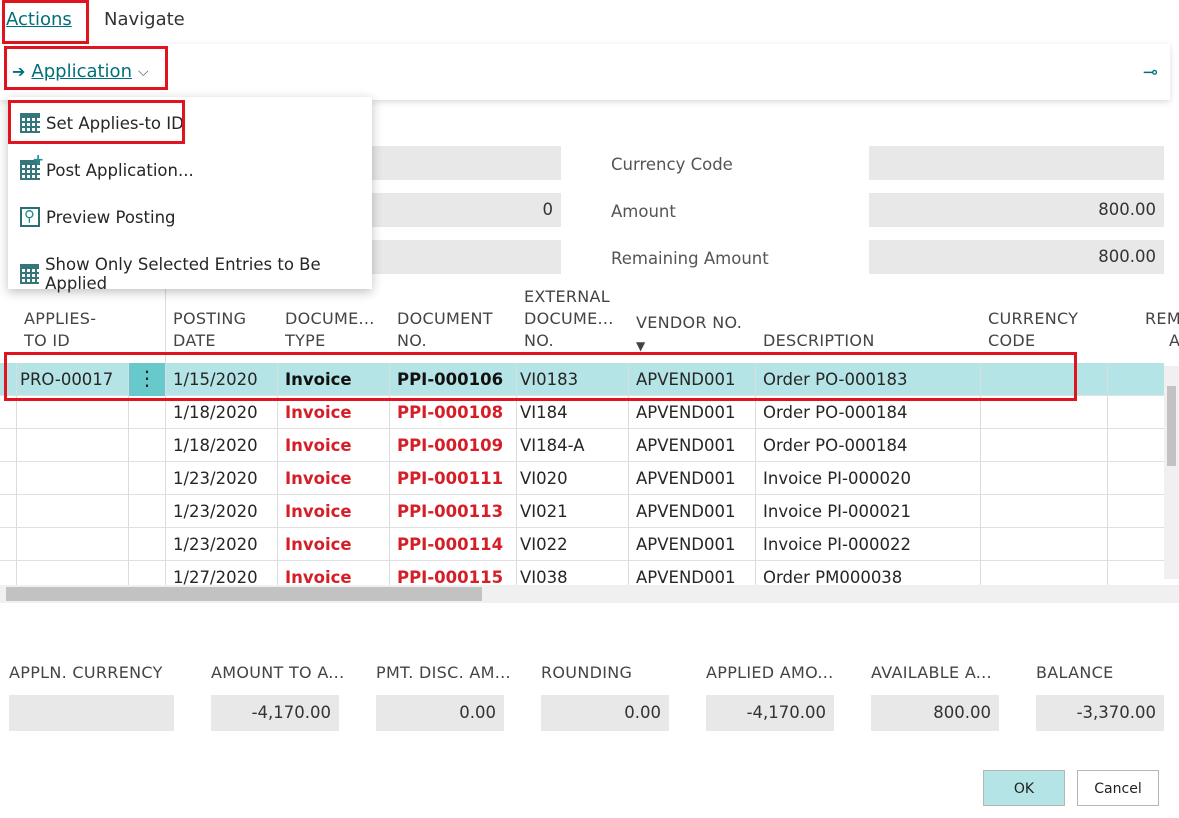 This screenshot has width=1179, height=818. What do you see at coordinates (445, 329) in the screenshot?
I see `column-header-document-no: DOCUMENT NO.` at bounding box center [445, 329].